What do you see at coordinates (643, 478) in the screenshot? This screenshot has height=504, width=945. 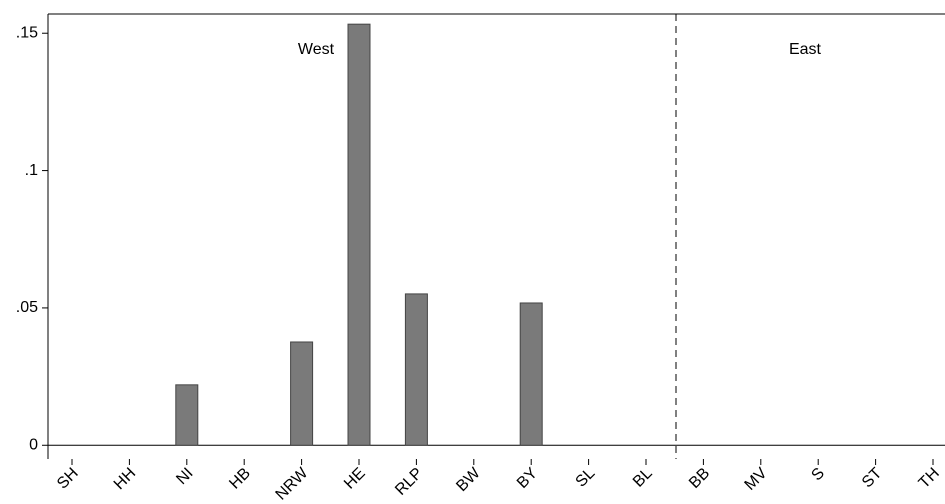 I see `x-tick-label: BL` at bounding box center [643, 478].